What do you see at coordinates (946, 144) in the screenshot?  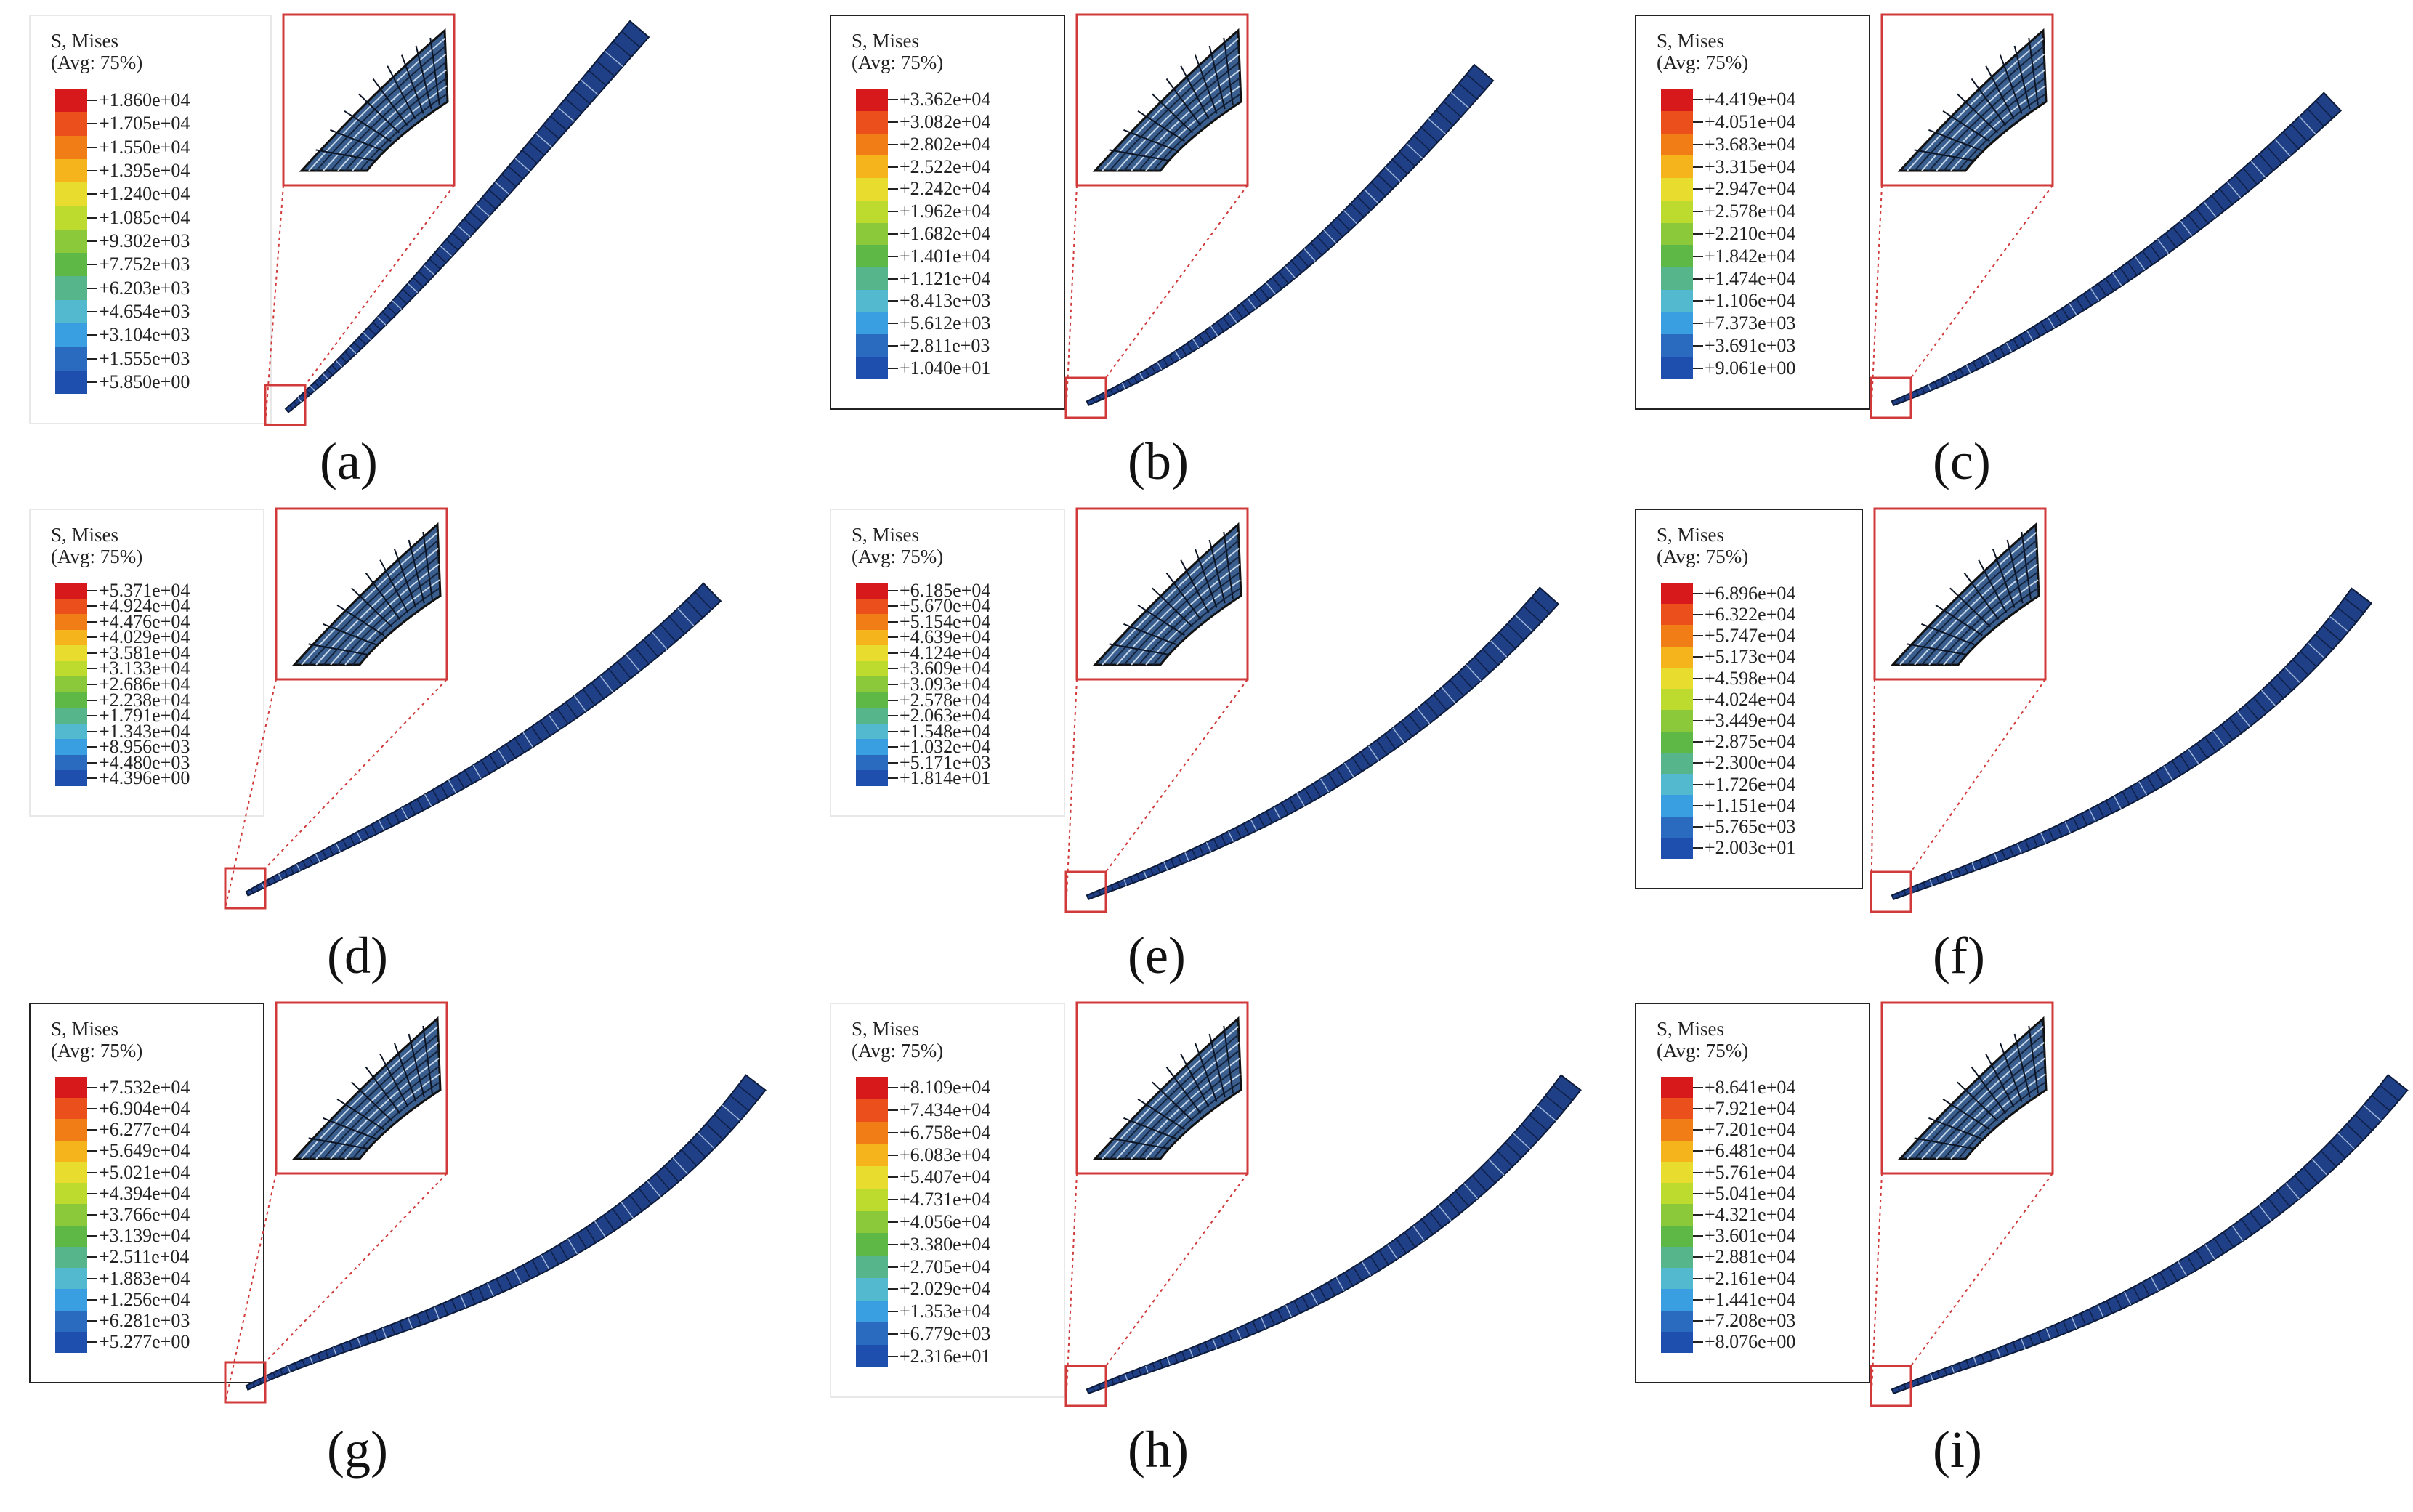 I see `legend-value: +2.802e+04` at bounding box center [946, 144].